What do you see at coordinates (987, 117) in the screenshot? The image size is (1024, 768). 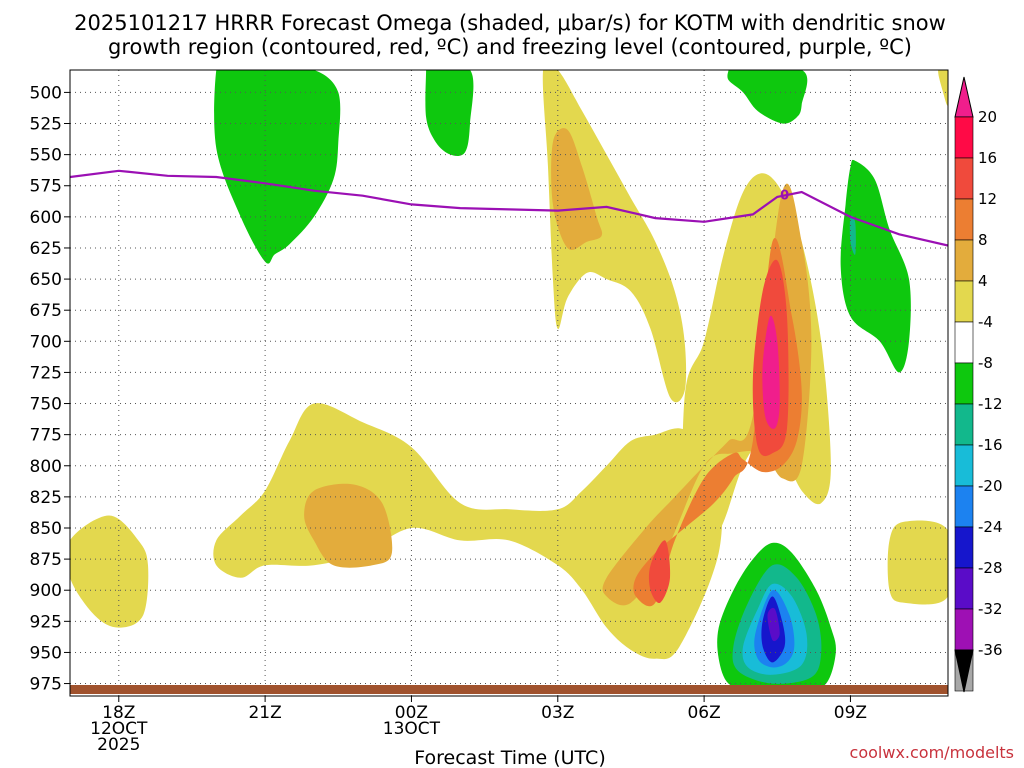 I see `colorbar-label: 20` at bounding box center [987, 117].